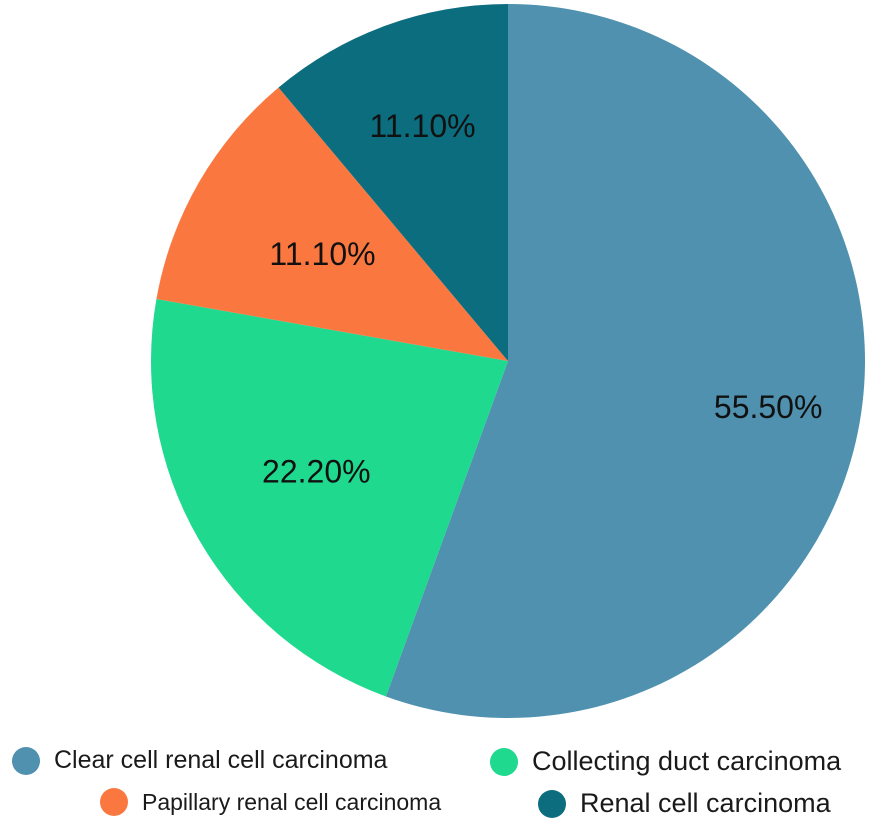 Image resolution: width=888 pixels, height=819 pixels. Describe the element at coordinates (705, 803) in the screenshot. I see `legend-label-renal-cell: Renal cell carcinoma` at that location.